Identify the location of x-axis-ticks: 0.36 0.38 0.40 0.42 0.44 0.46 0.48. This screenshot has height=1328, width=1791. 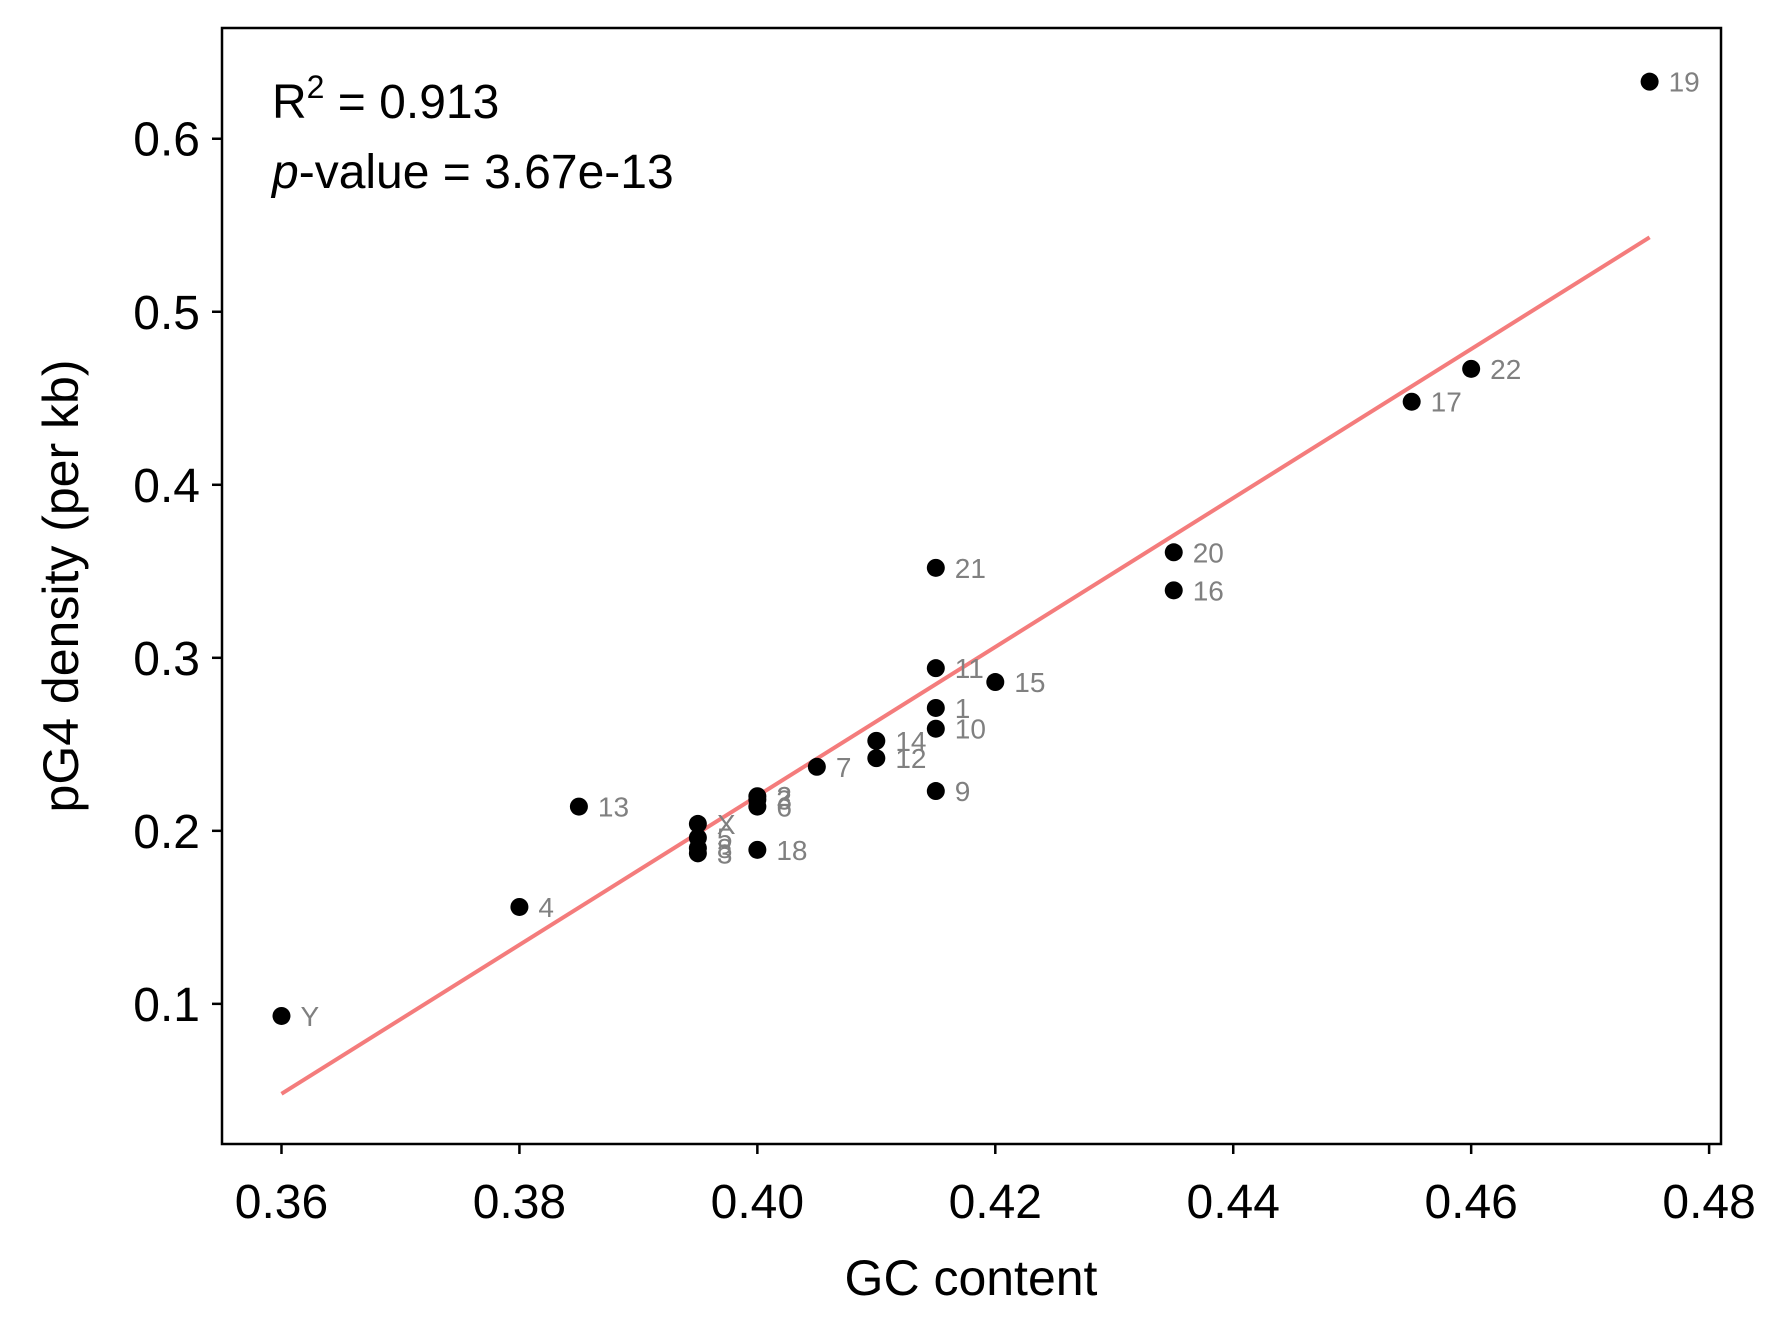
(995, 1186).